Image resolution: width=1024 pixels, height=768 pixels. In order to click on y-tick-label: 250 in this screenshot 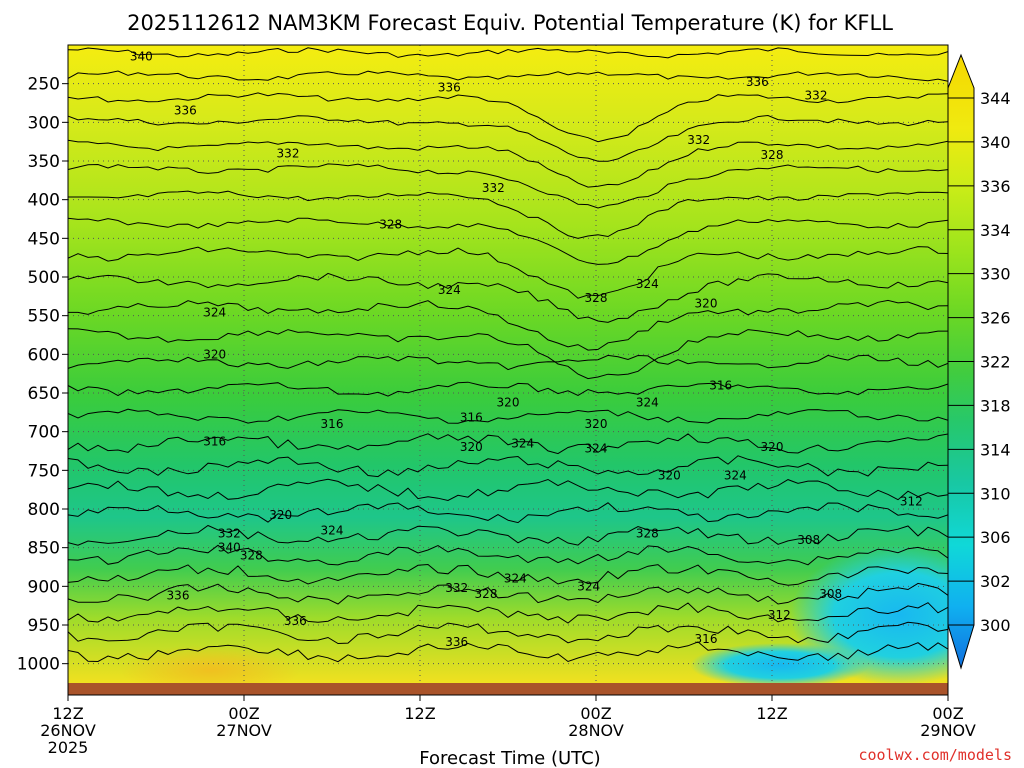, I will do `click(44, 85)`.